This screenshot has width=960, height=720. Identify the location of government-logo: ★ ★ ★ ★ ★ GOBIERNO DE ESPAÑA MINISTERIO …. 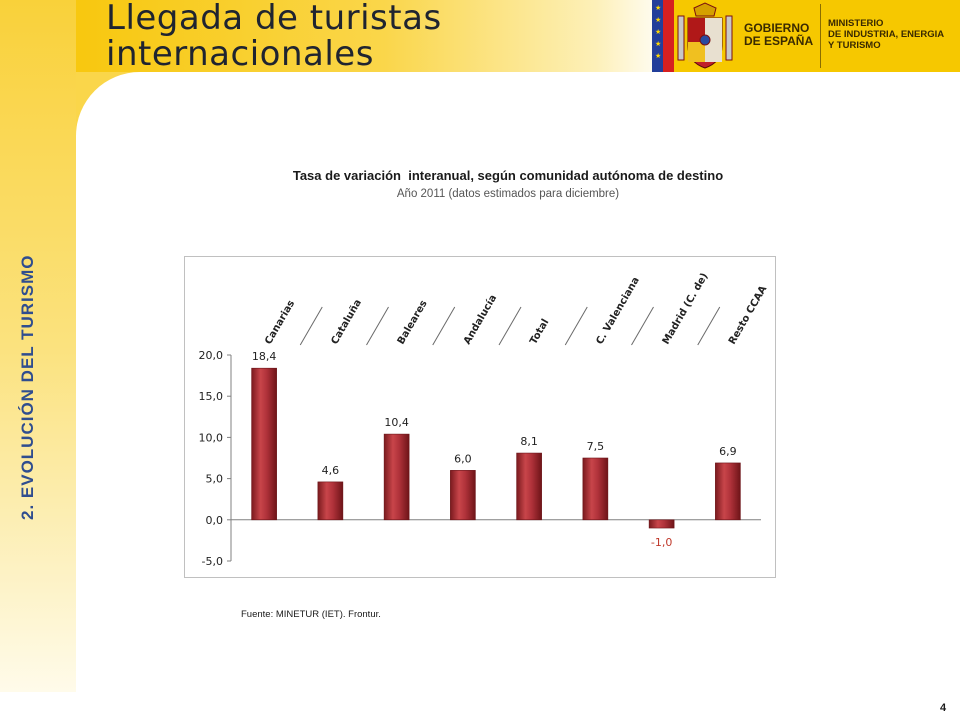
(806, 36).